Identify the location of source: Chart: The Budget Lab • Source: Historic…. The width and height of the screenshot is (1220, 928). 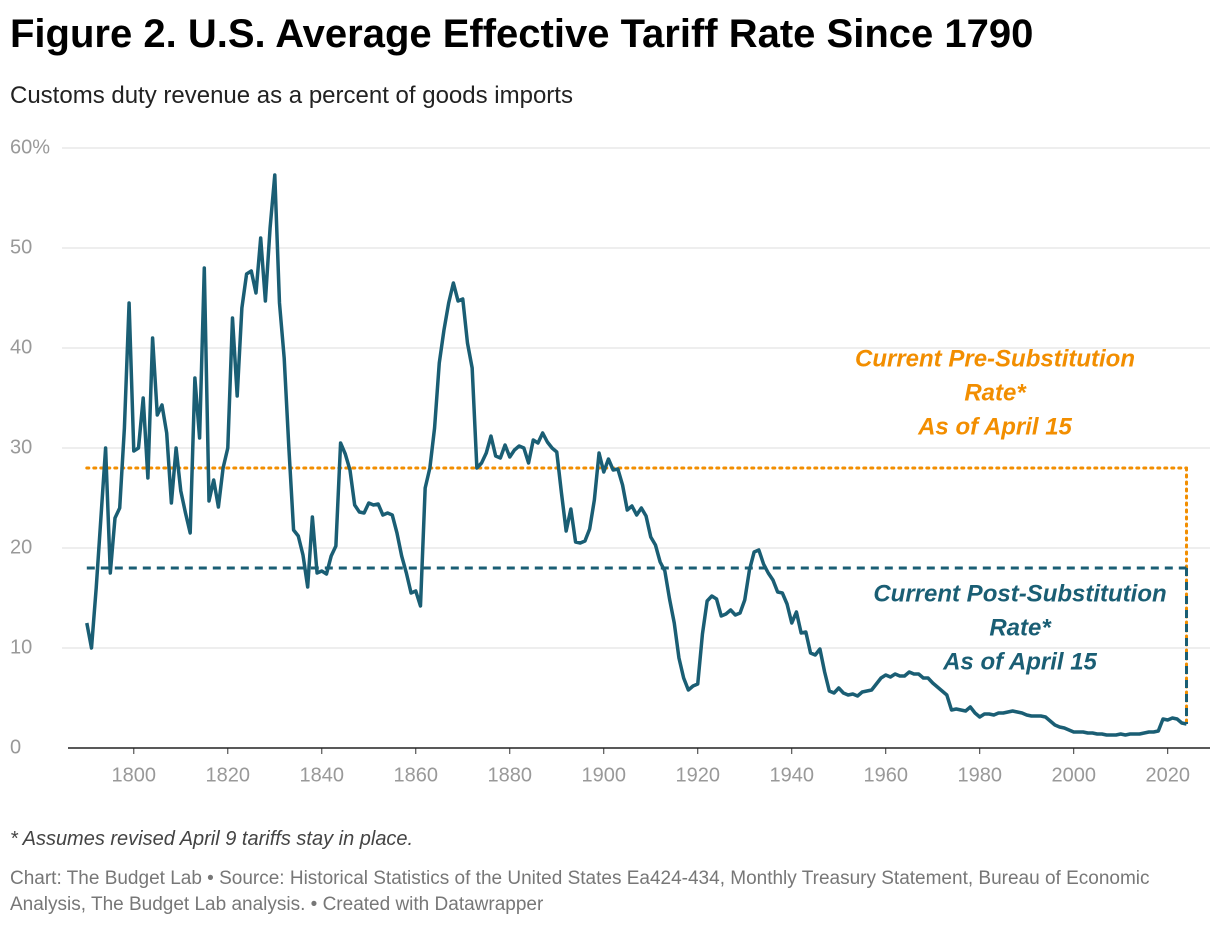
(580, 891).